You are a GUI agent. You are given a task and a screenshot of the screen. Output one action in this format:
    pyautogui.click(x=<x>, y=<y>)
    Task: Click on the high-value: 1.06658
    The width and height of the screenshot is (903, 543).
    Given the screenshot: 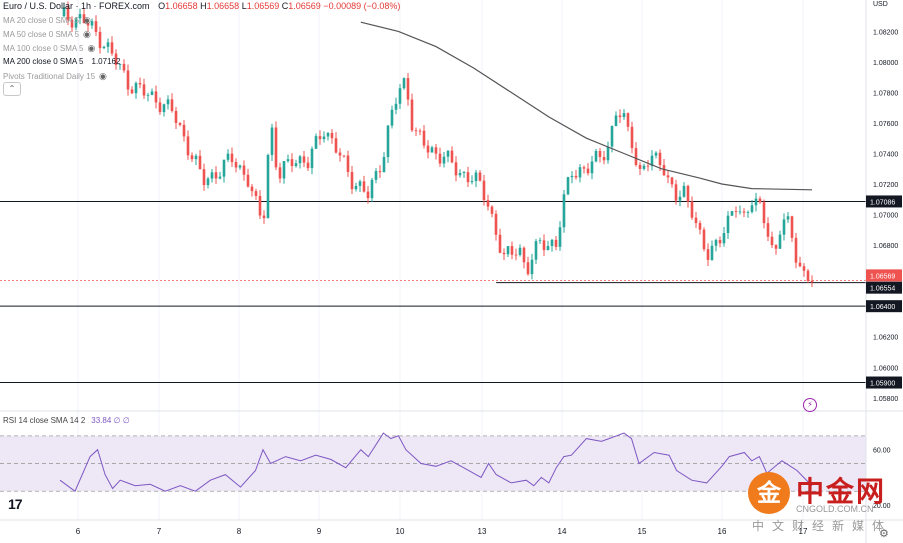 What is the action you would take?
    pyautogui.click(x=223, y=6)
    